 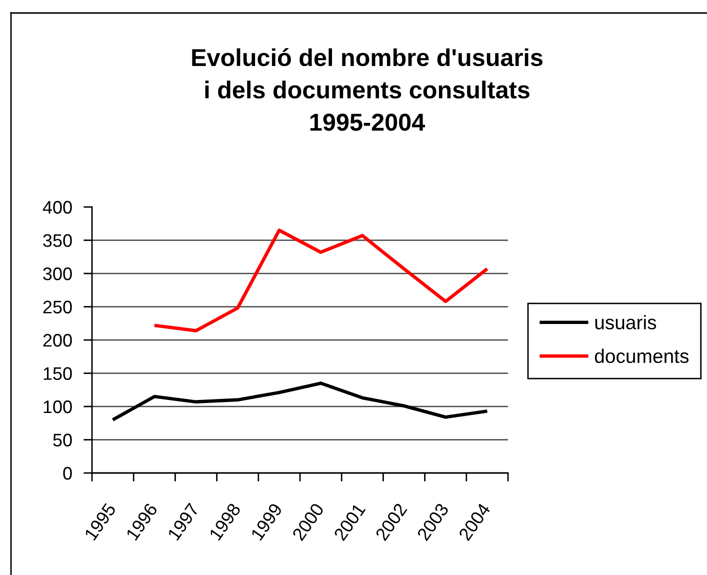 What do you see at coordinates (57, 207) in the screenshot?
I see `y-tick-label: 400` at bounding box center [57, 207].